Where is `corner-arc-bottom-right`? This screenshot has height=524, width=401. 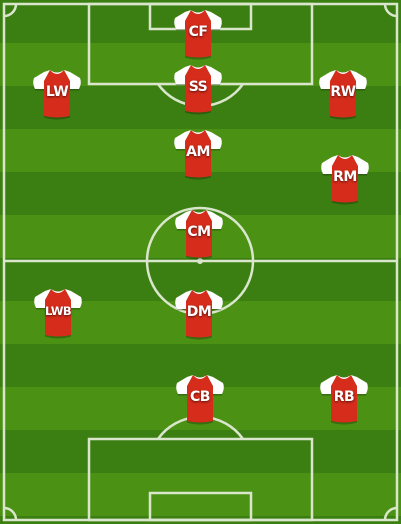 corner-arc-bottom-right is located at coordinates (390, 513).